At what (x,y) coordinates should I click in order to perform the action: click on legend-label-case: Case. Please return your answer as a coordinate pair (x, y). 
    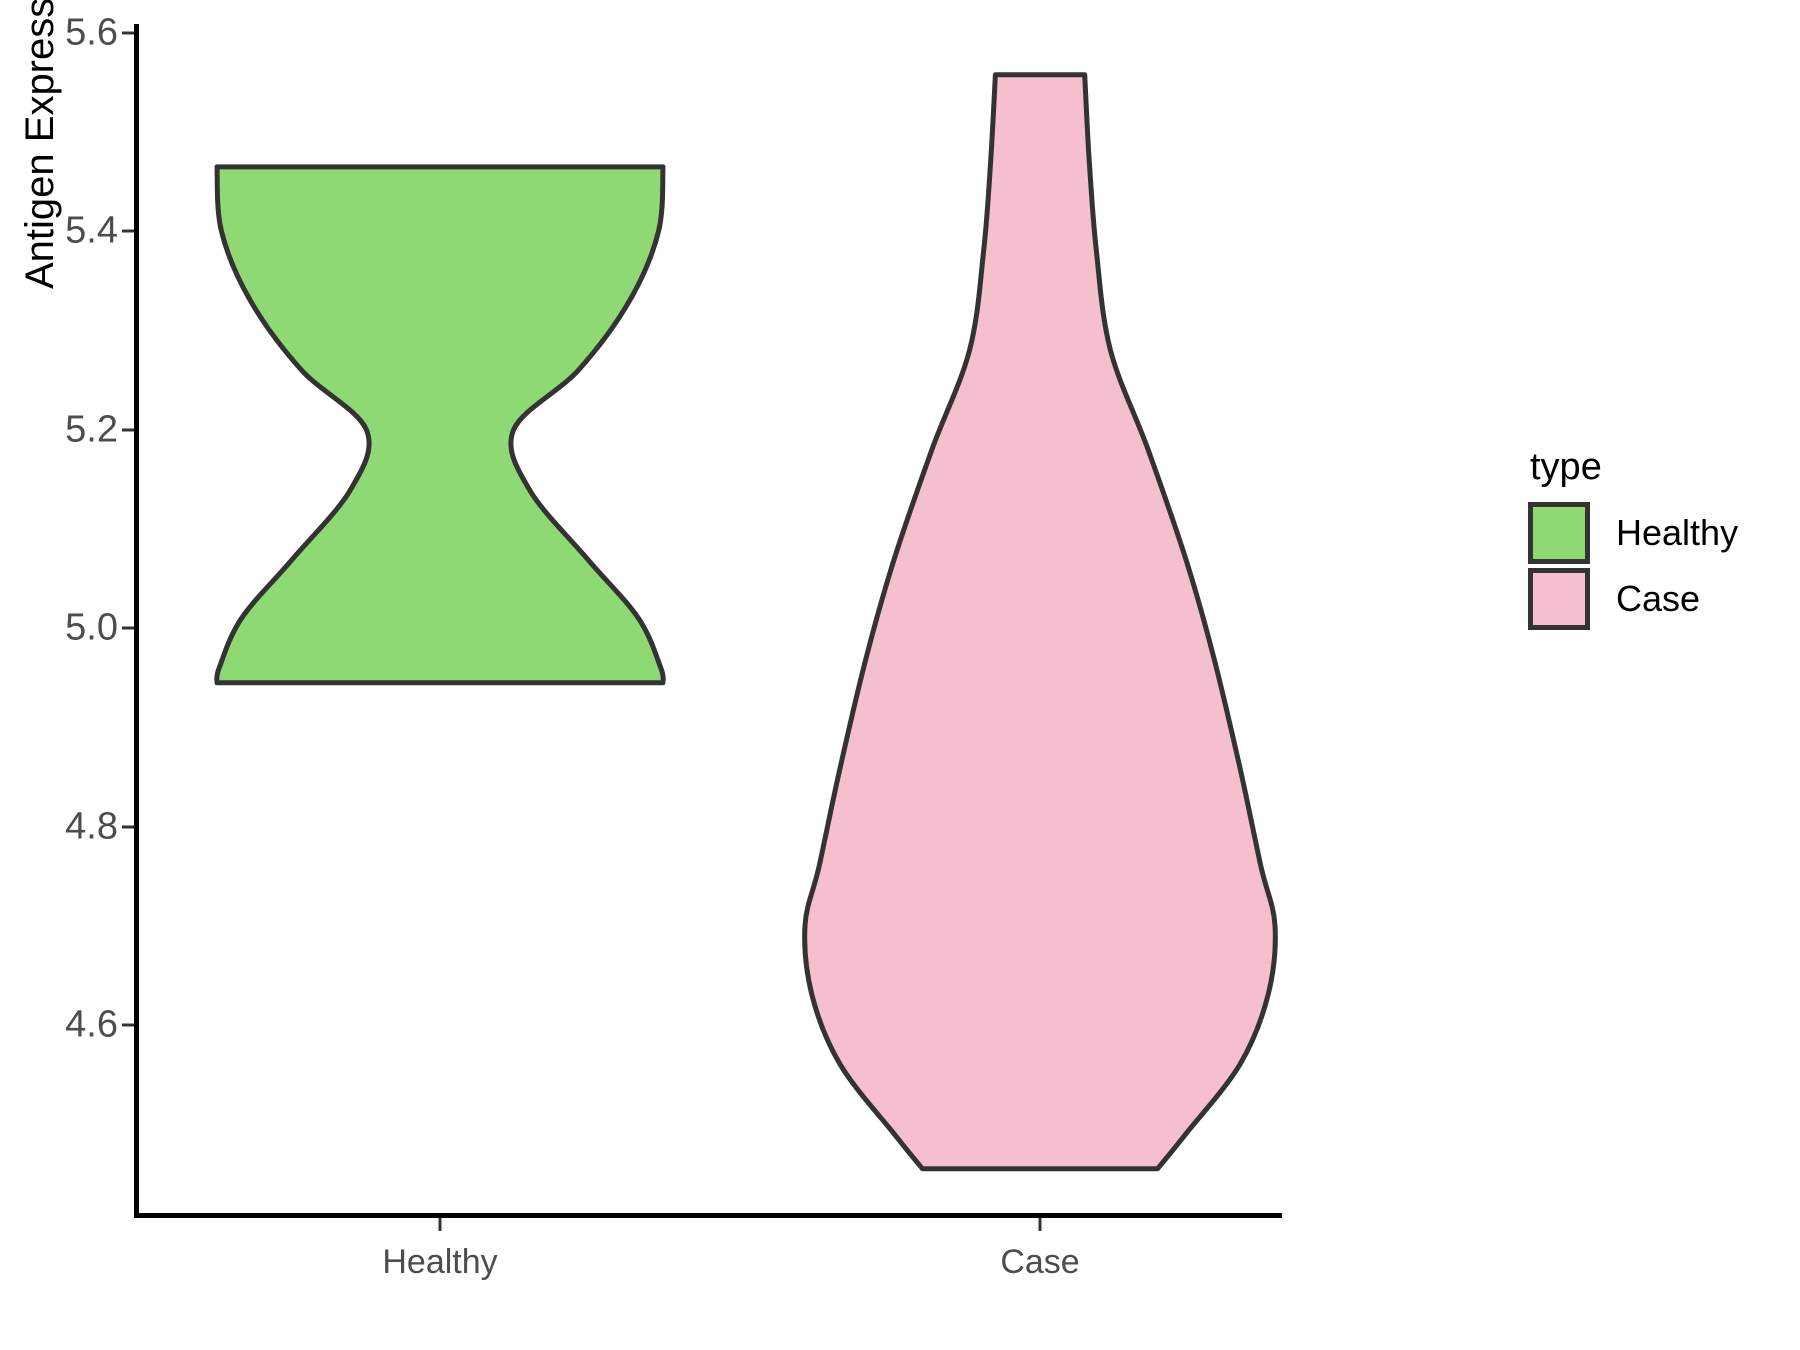
    Looking at the image, I should click on (1658, 598).